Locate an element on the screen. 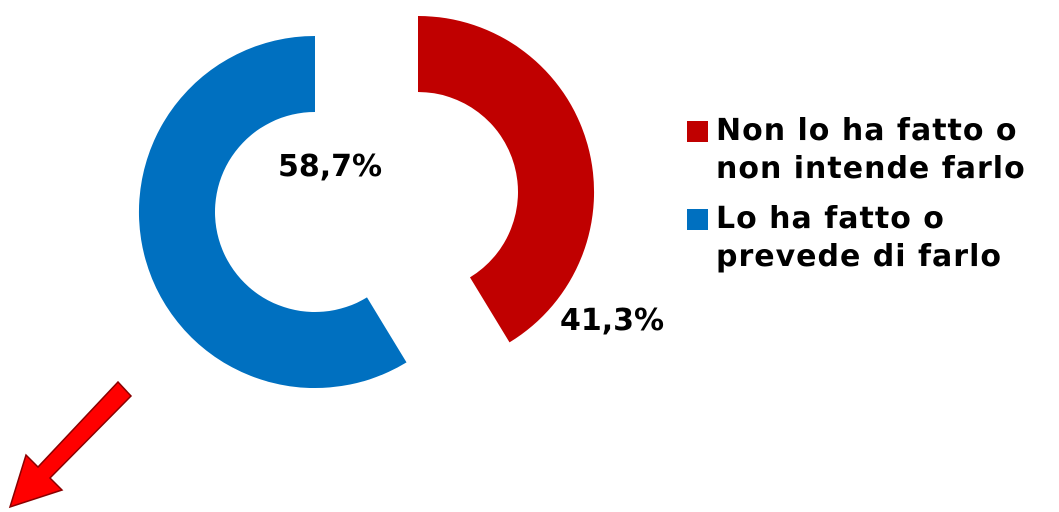  legend-label-blue-line1: Lo ha fatto o is located at coordinates (830, 218).